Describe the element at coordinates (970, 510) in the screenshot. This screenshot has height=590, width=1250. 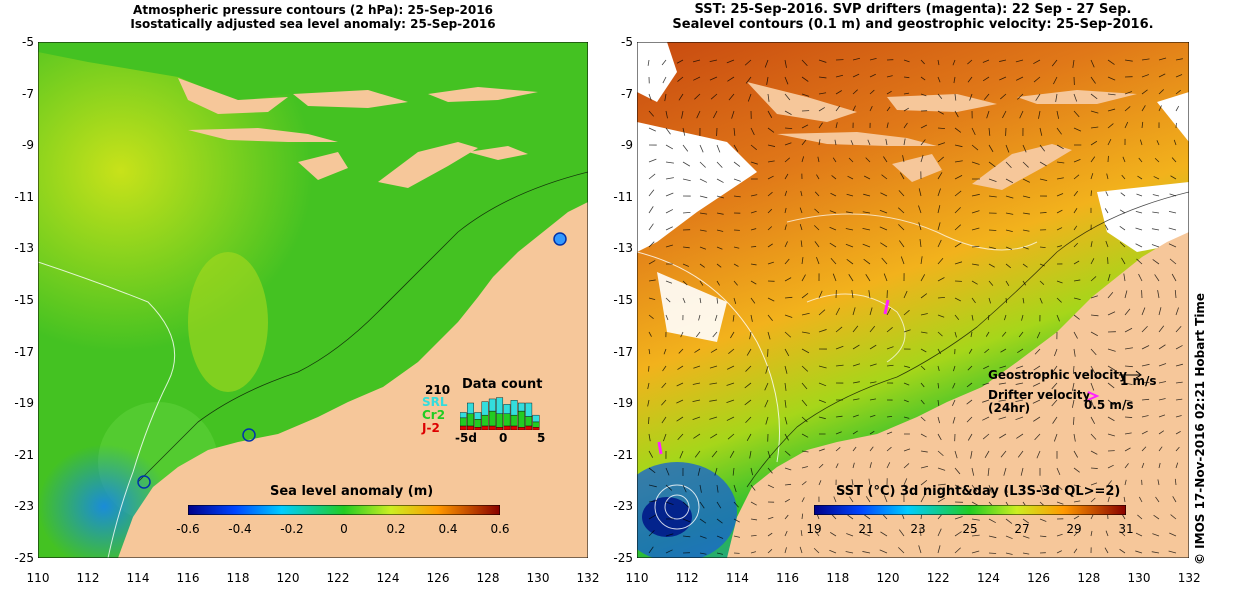
I see `right-colorbar` at that location.